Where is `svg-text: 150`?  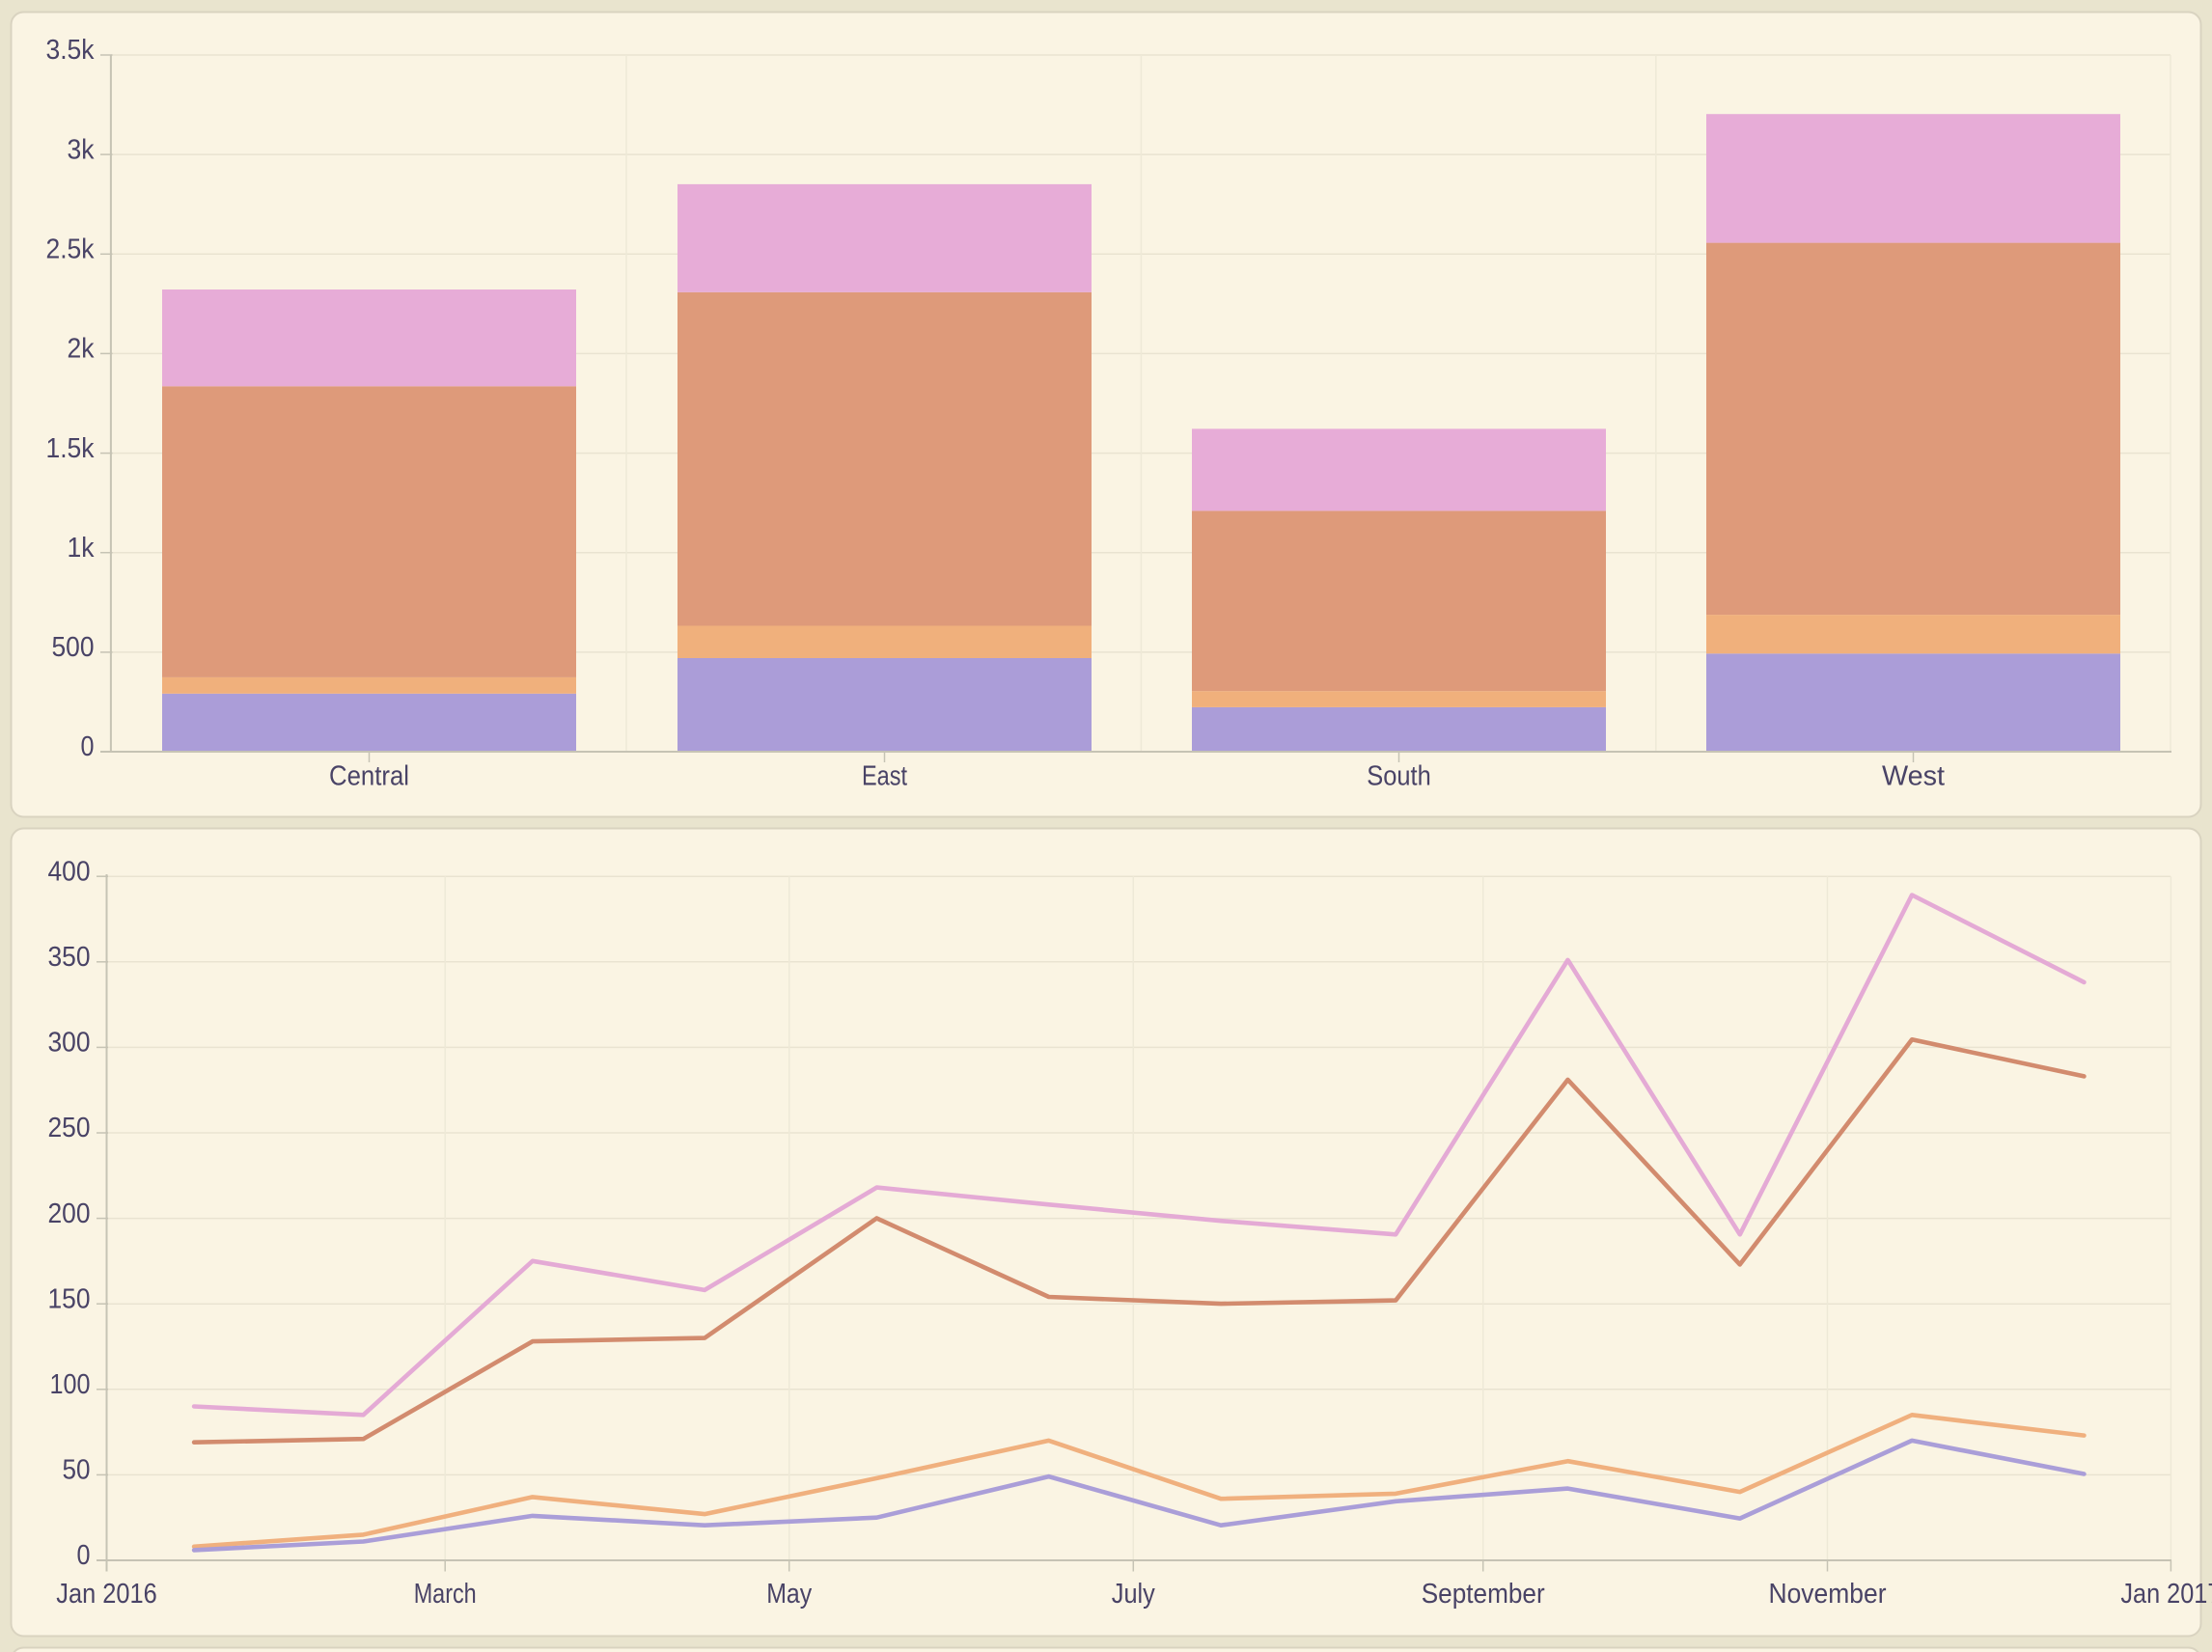
svg-text: 150 is located at coordinates (69, 1298).